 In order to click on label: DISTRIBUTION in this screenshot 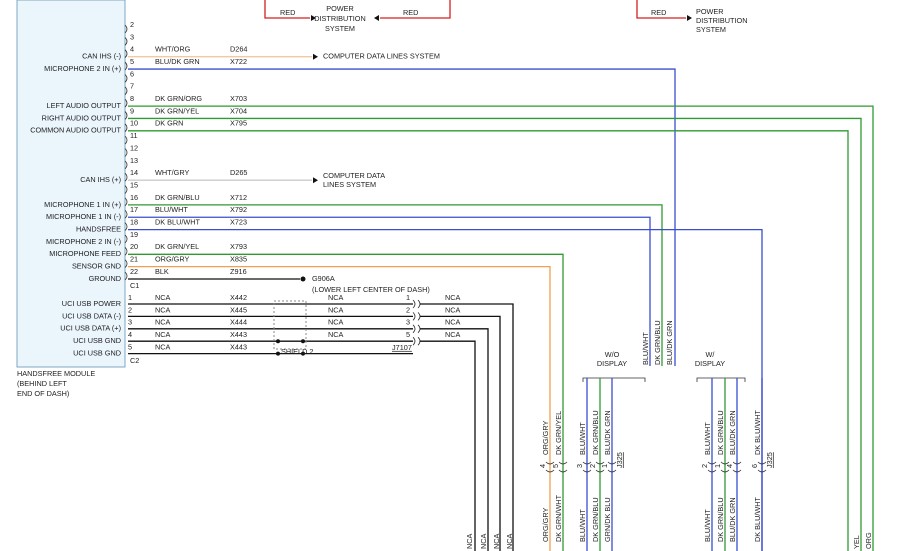, I will do `click(339, 18)`.